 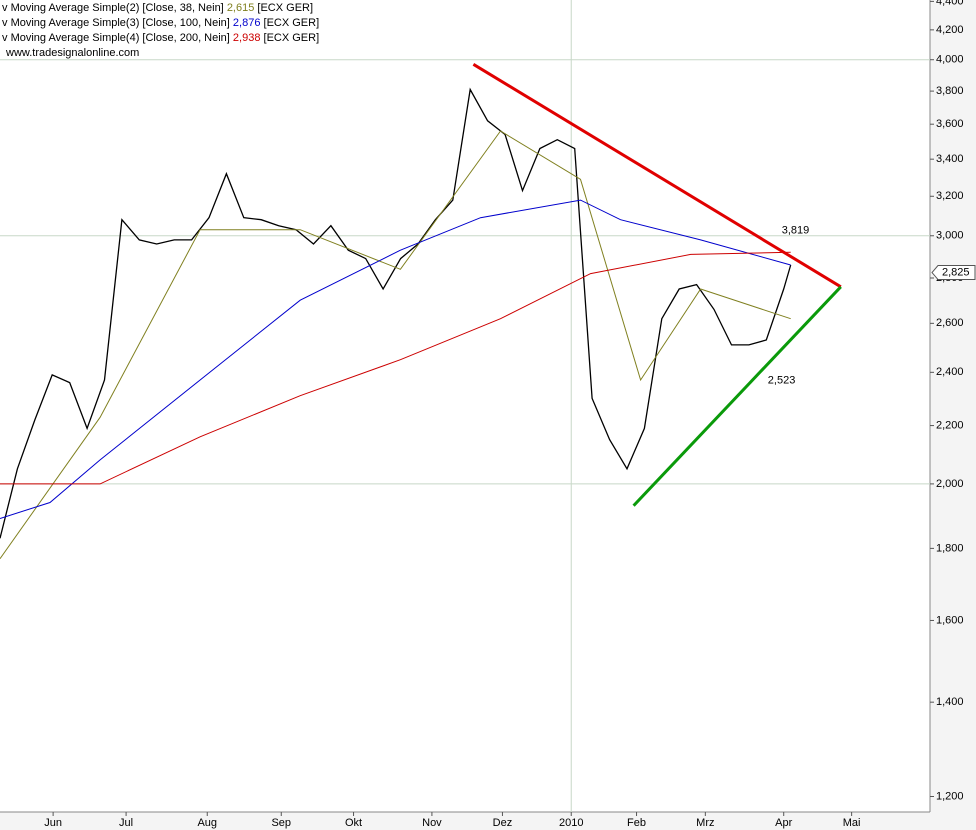 I want to click on y-tick-label: 4,000, so click(x=950, y=60).